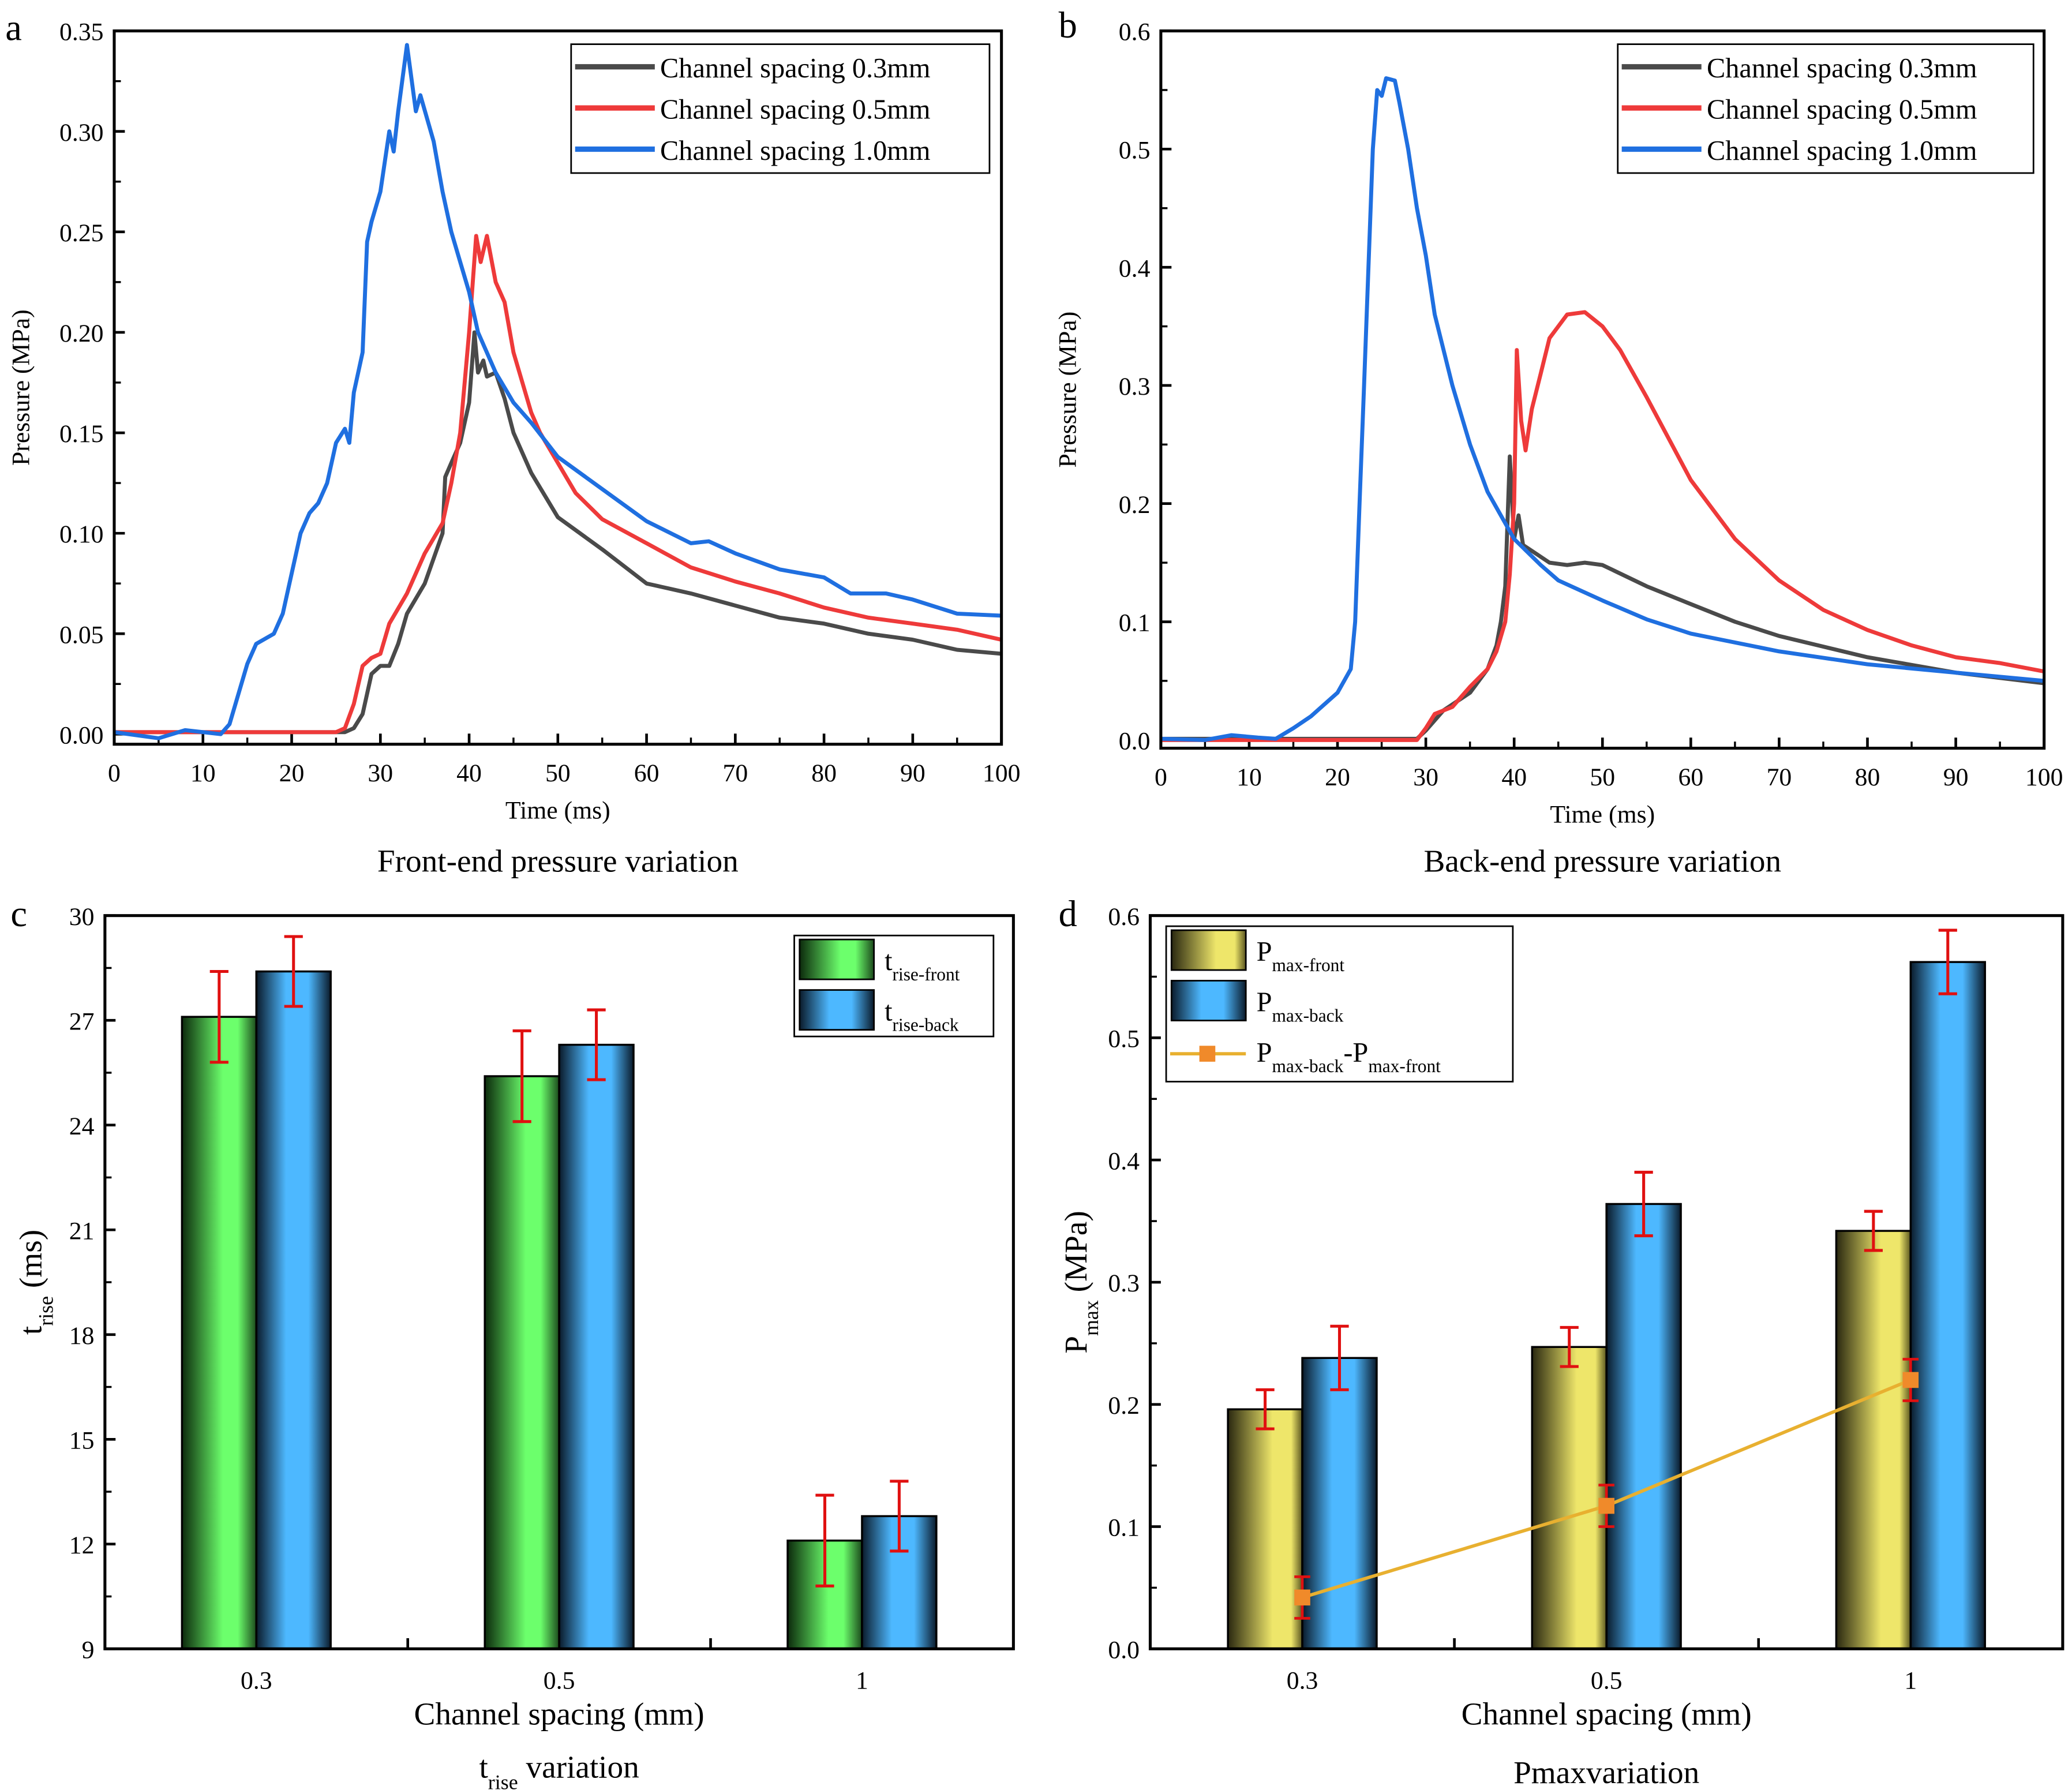  What do you see at coordinates (81, 635) in the screenshot?
I see `y-tick-label: 0.05` at bounding box center [81, 635].